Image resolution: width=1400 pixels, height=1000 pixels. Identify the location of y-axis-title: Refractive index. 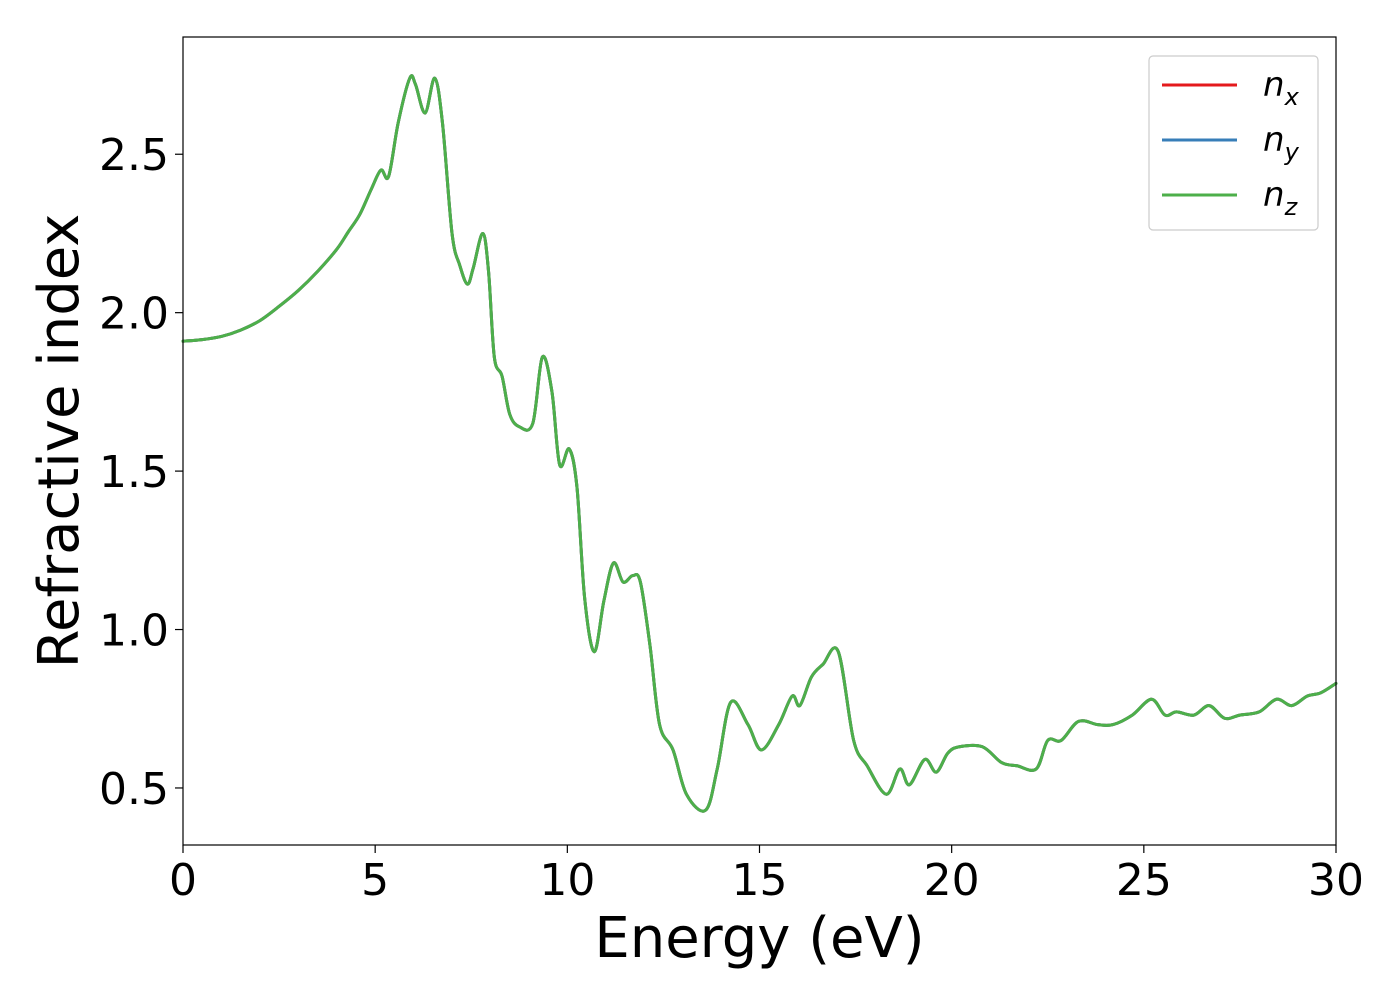
(59, 441).